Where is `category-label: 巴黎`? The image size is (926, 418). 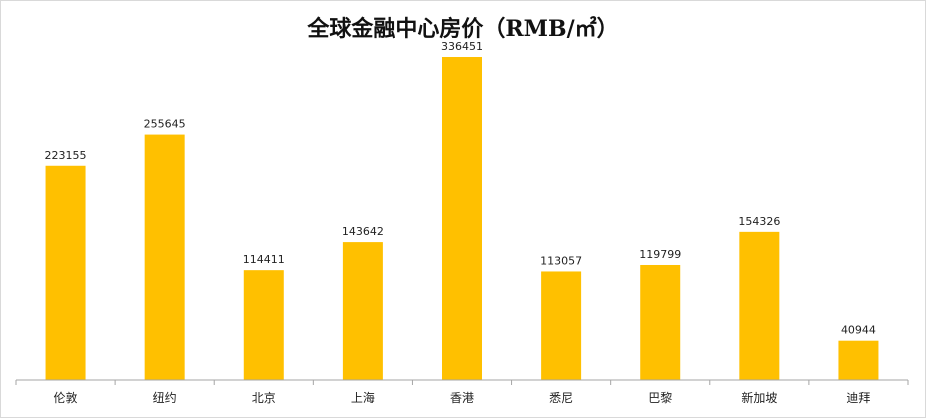 category-label: 巴黎 is located at coordinates (660, 398).